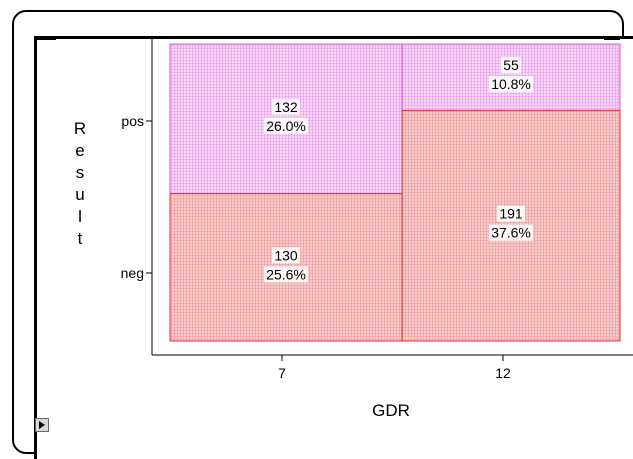 This screenshot has width=633, height=459. Describe the element at coordinates (136, 197) in the screenshot. I see `y-axis: pos neg` at that location.